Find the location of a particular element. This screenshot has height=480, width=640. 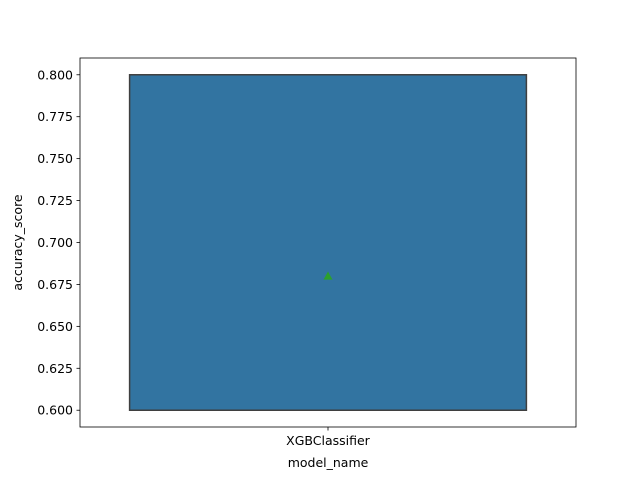

y-tick-label: 0.625 is located at coordinates (55, 368).